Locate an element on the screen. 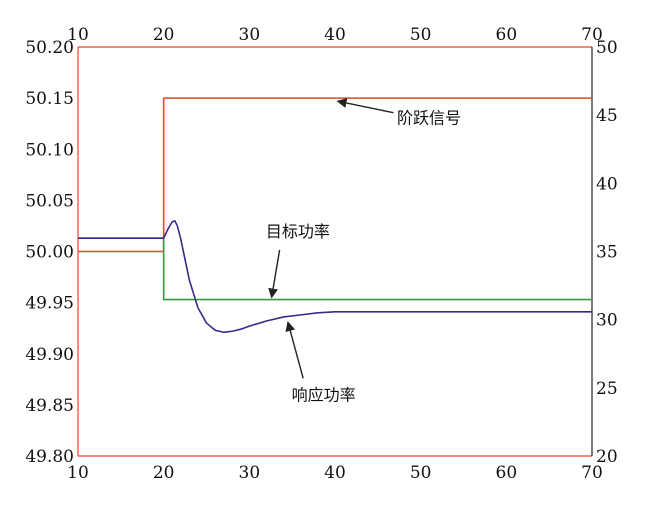 This screenshot has width=650, height=505. y-right-tick-label: 25 is located at coordinates (607, 389).